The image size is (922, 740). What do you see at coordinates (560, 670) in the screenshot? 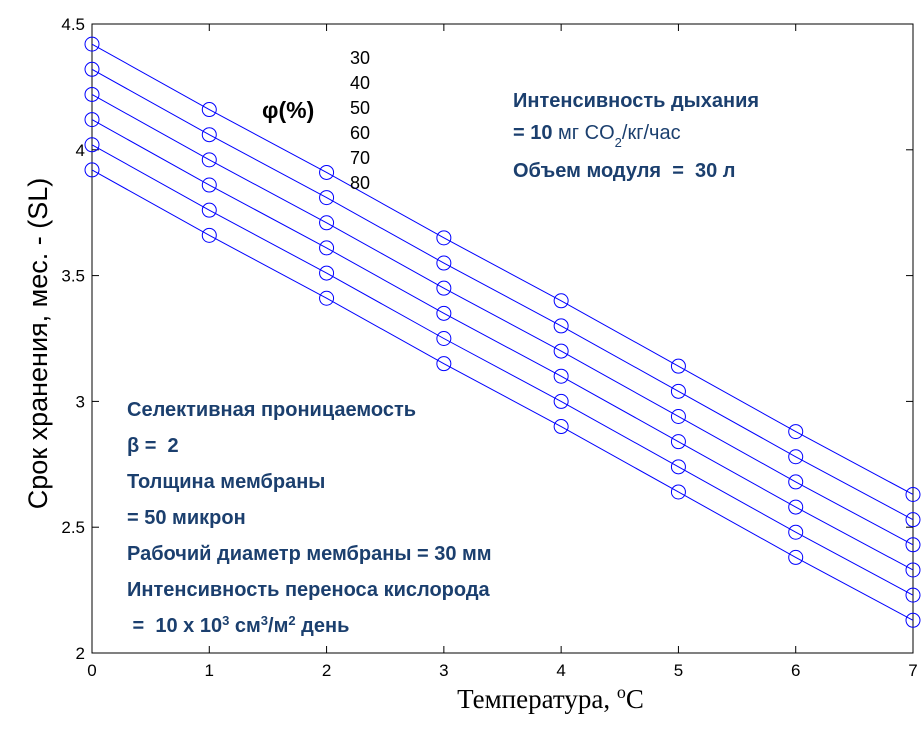
I see `x-tick-label: 4` at bounding box center [560, 670].